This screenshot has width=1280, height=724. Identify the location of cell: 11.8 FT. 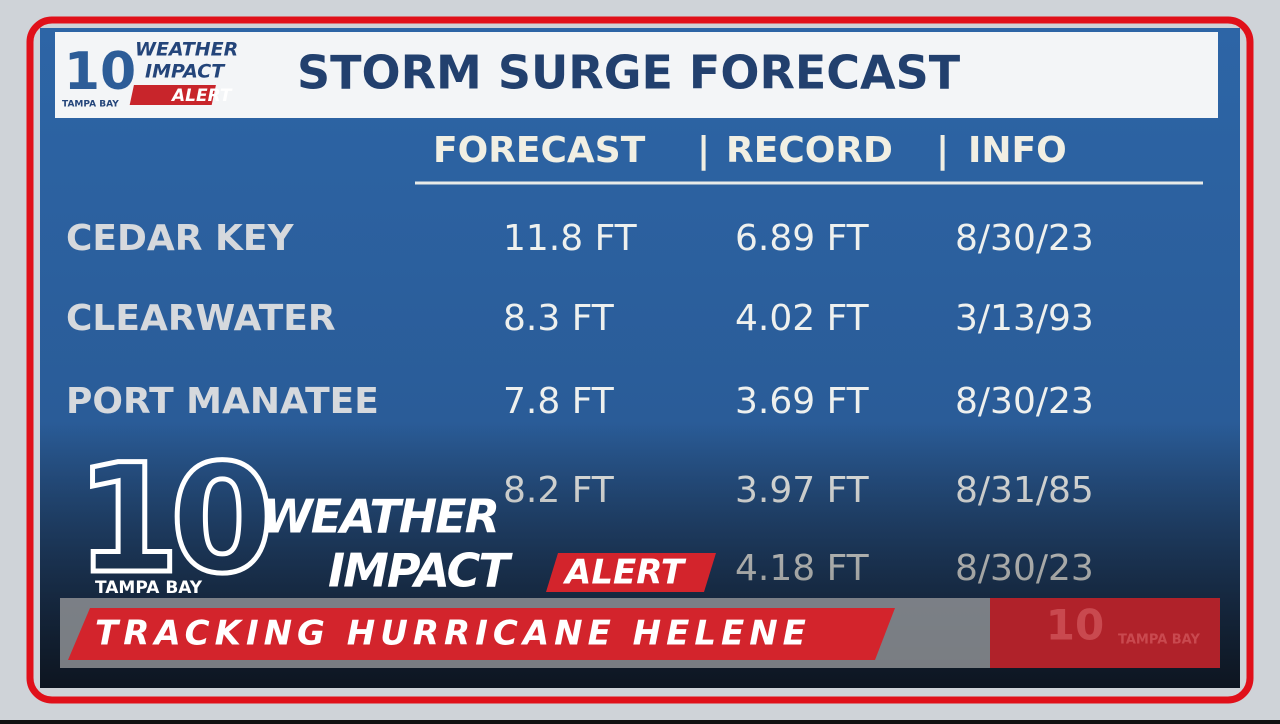
(570, 238).